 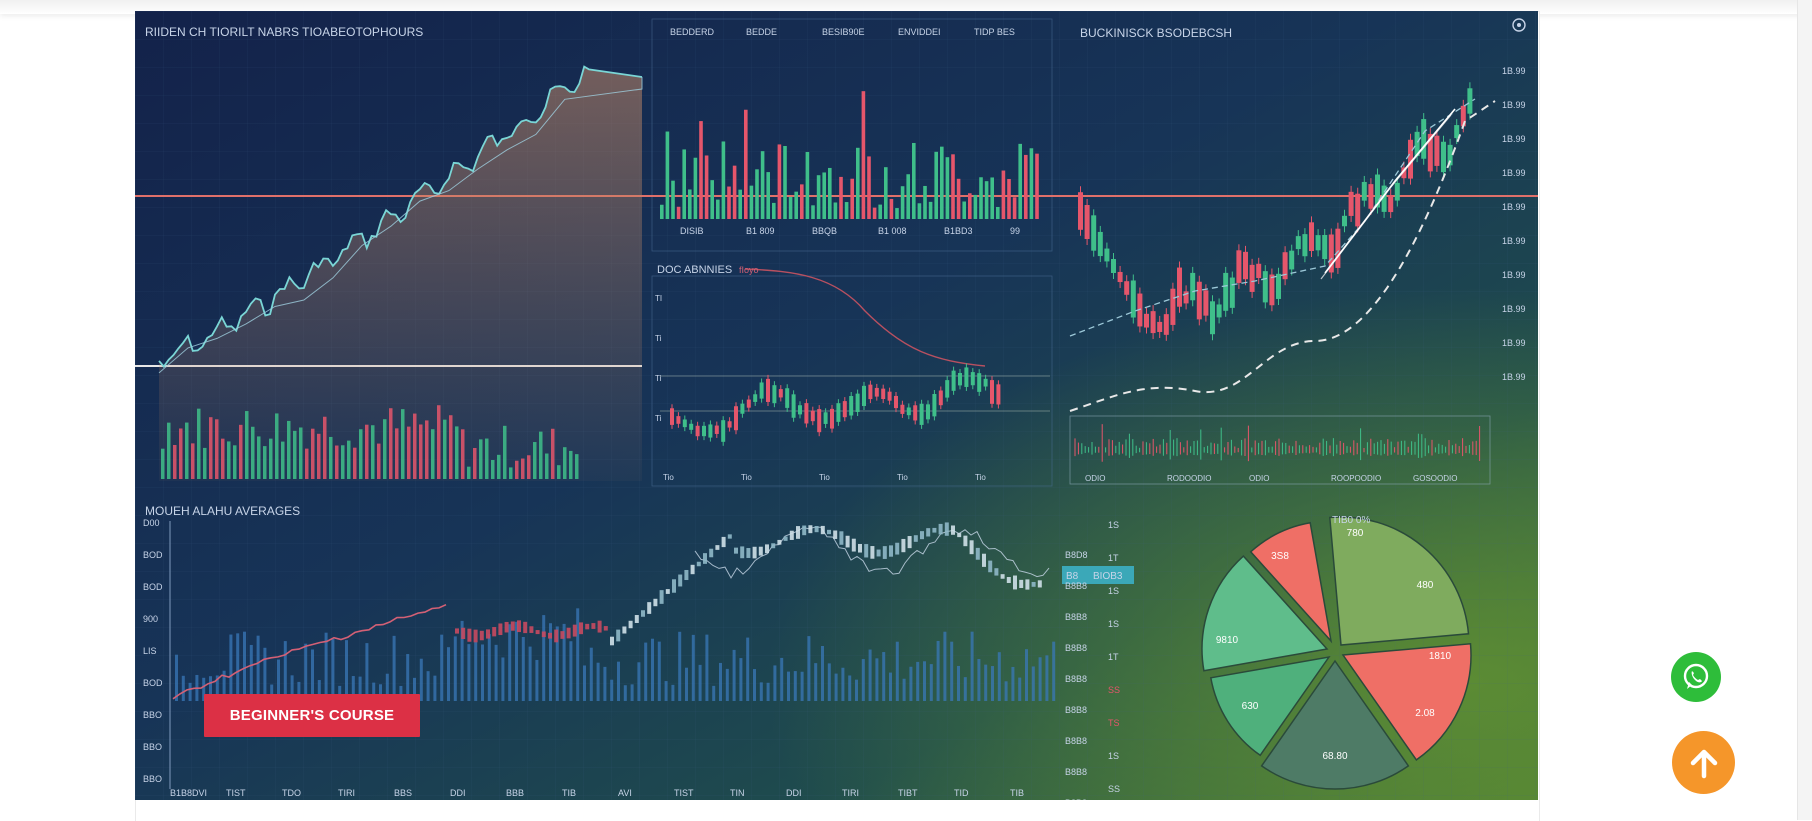 I want to click on maXLabels-item: TIRI, so click(x=850, y=793).